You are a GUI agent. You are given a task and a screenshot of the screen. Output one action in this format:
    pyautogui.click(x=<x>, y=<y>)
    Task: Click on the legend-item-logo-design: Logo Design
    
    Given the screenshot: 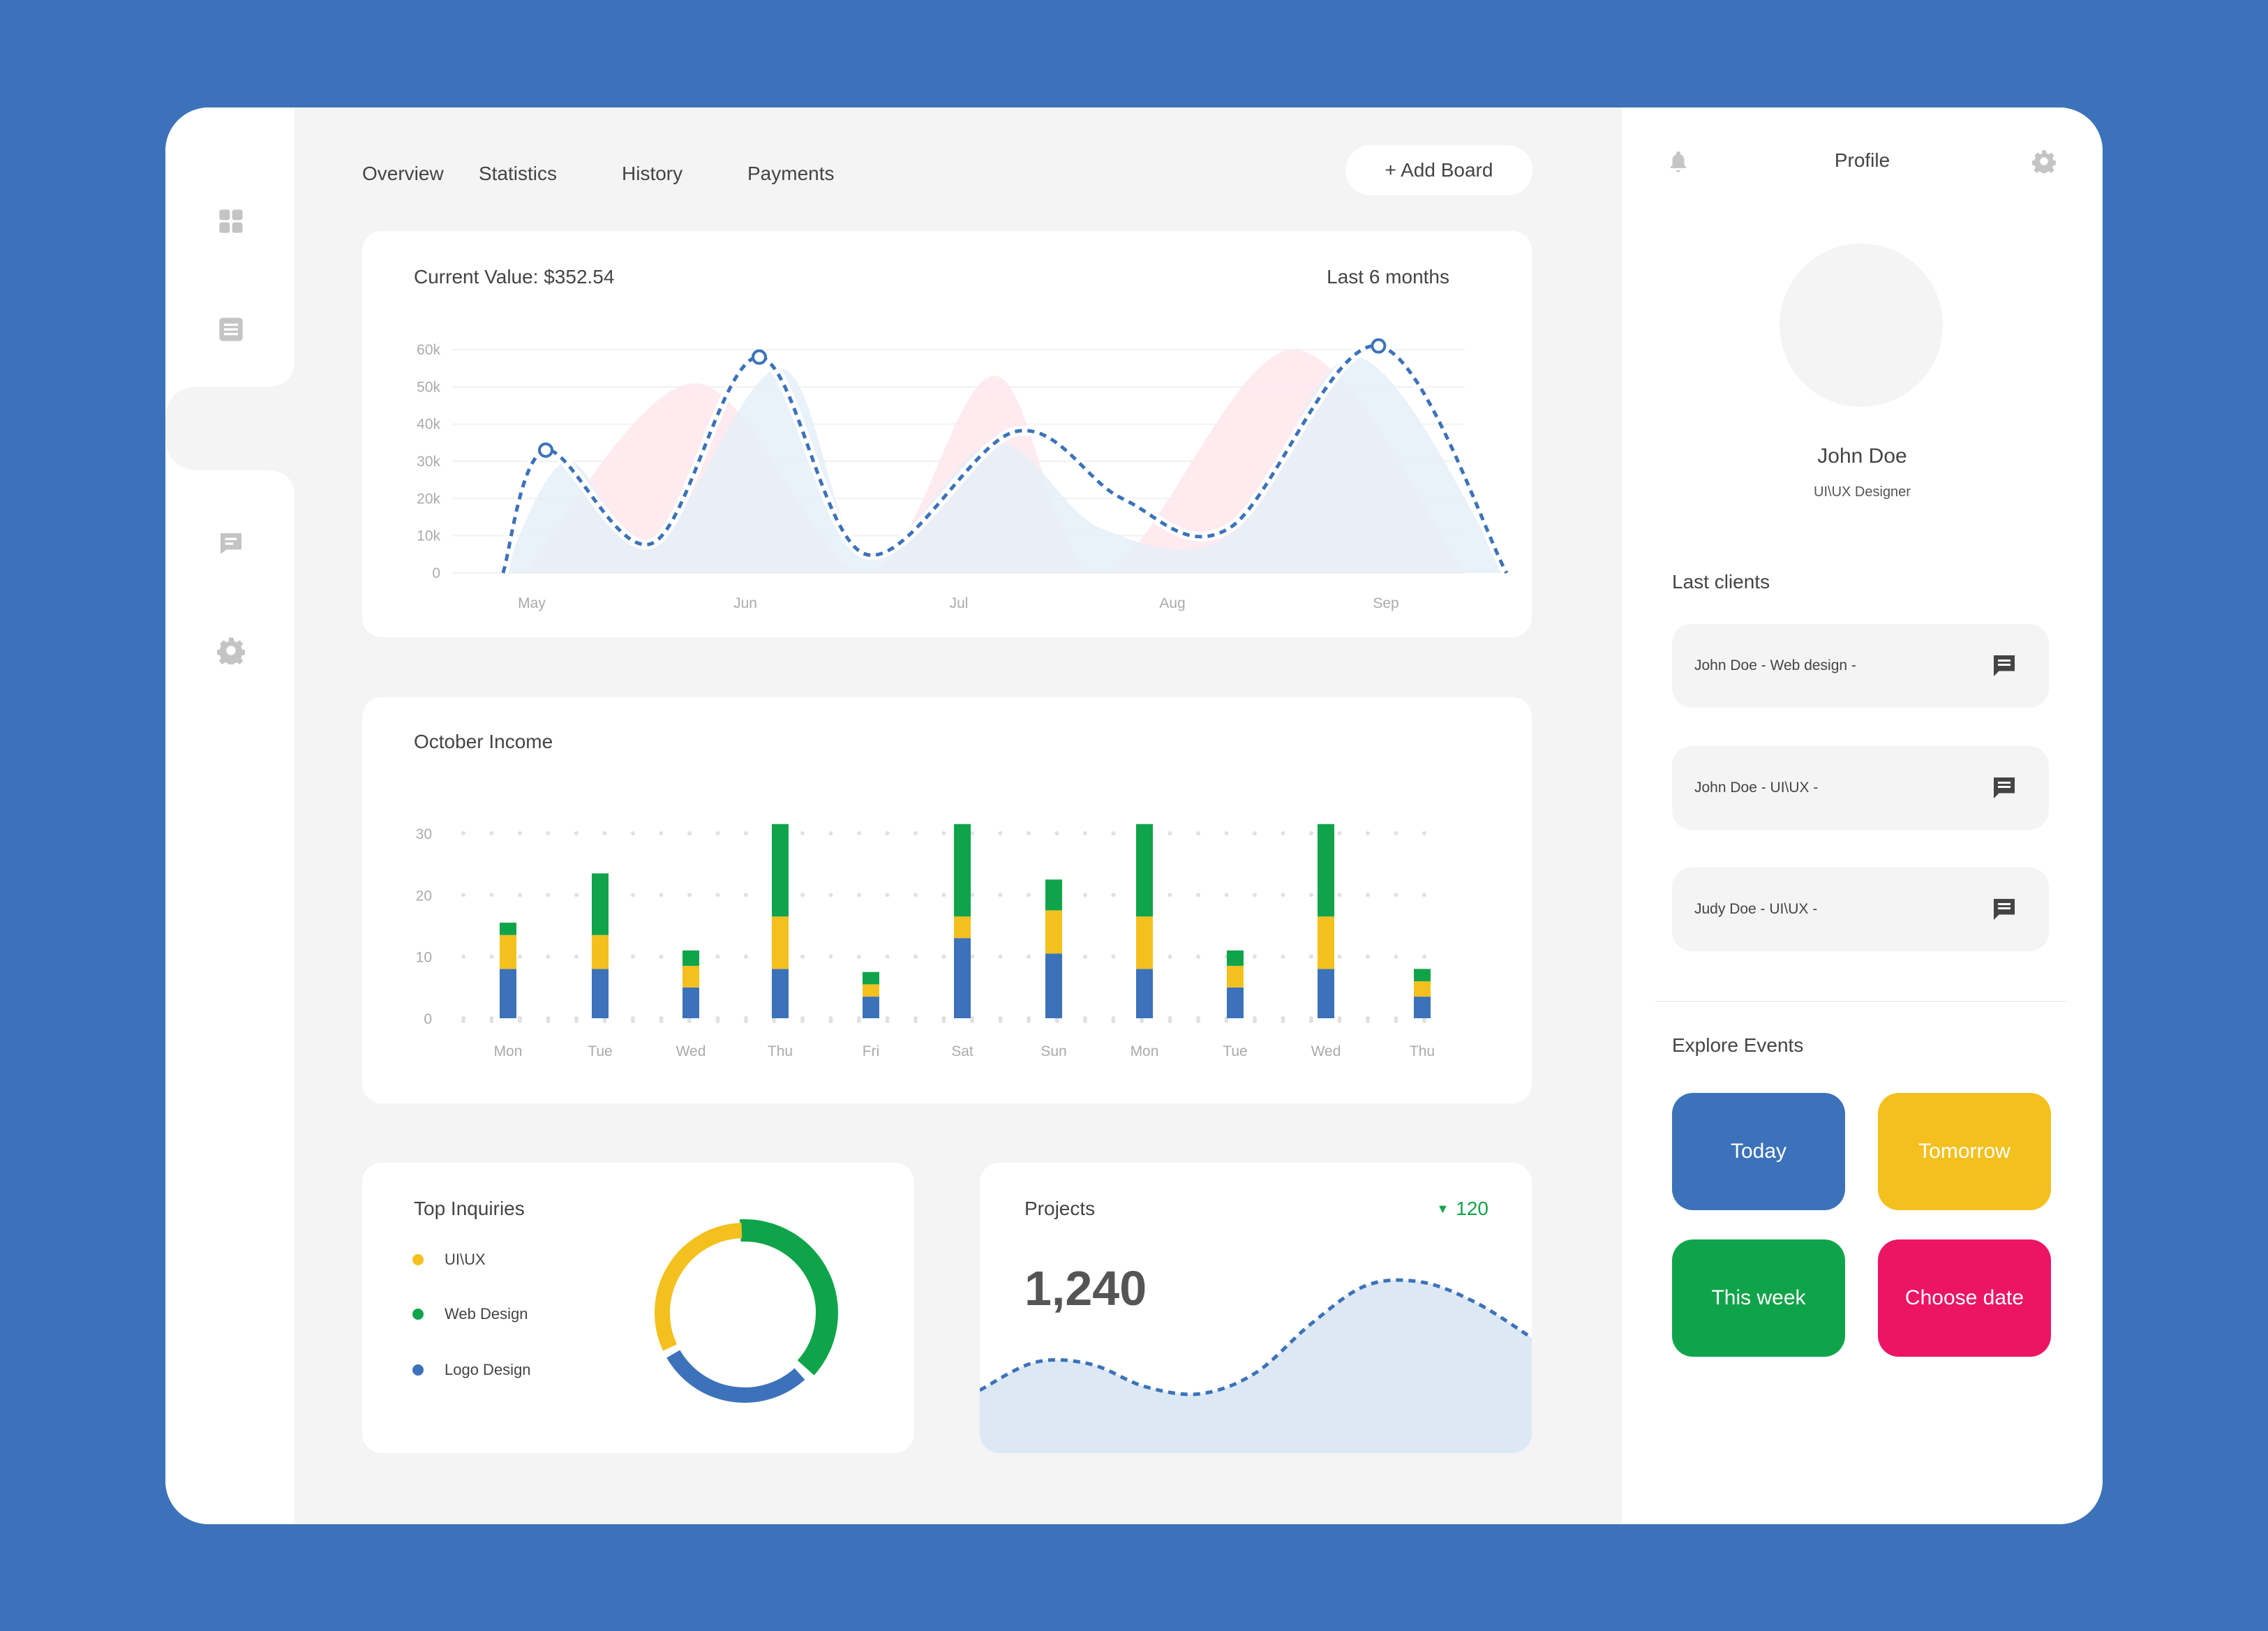 What is the action you would take?
    pyautogui.click(x=471, y=1370)
    